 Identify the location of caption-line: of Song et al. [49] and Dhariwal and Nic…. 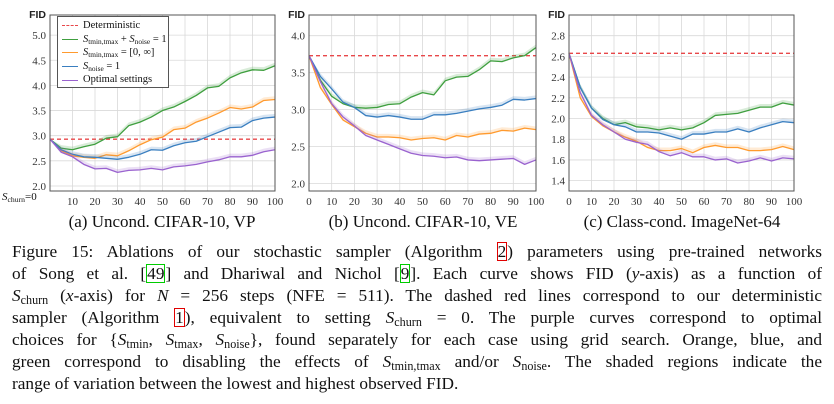
(417, 274).